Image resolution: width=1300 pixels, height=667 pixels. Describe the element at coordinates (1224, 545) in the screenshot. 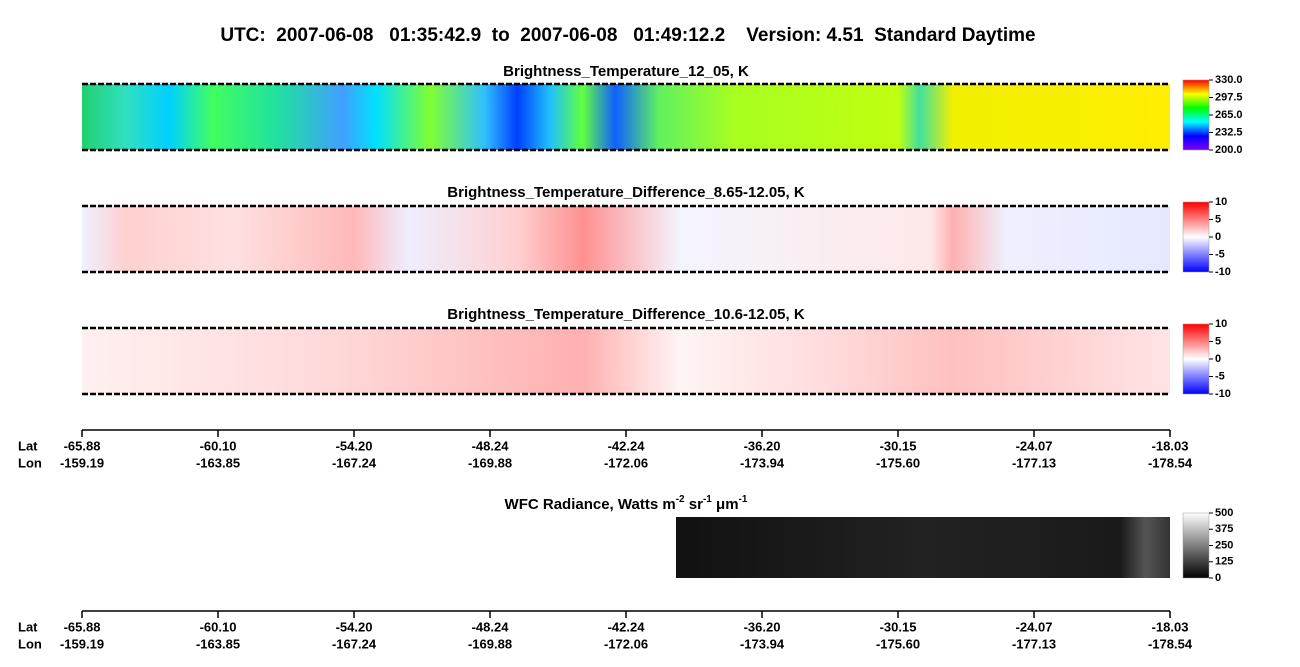

I see `colorbar-tick-label: 250` at that location.